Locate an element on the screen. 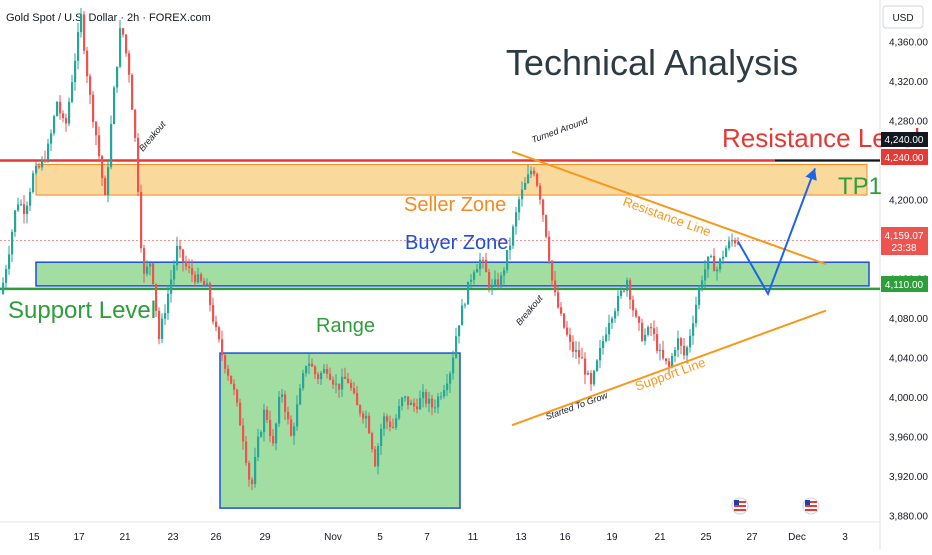  time-tick-label: 19 is located at coordinates (612, 537).